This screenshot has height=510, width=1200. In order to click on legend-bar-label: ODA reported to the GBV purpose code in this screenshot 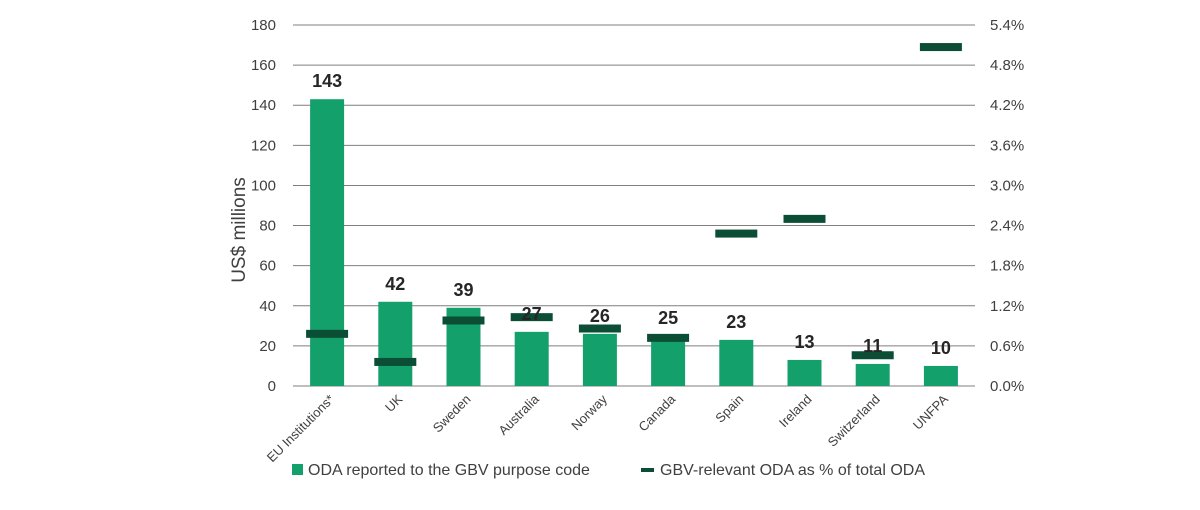, I will do `click(449, 470)`.